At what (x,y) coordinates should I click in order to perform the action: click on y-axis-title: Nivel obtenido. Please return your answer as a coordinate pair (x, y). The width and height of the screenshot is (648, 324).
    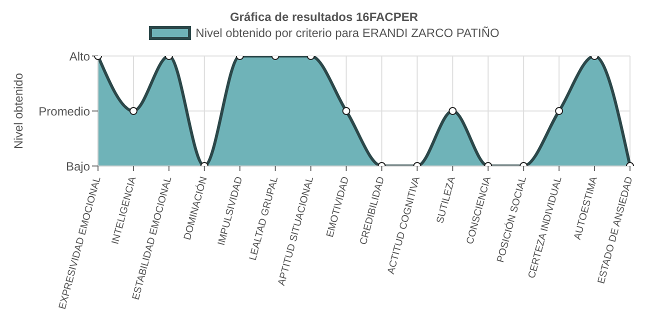
    Looking at the image, I should click on (18, 111).